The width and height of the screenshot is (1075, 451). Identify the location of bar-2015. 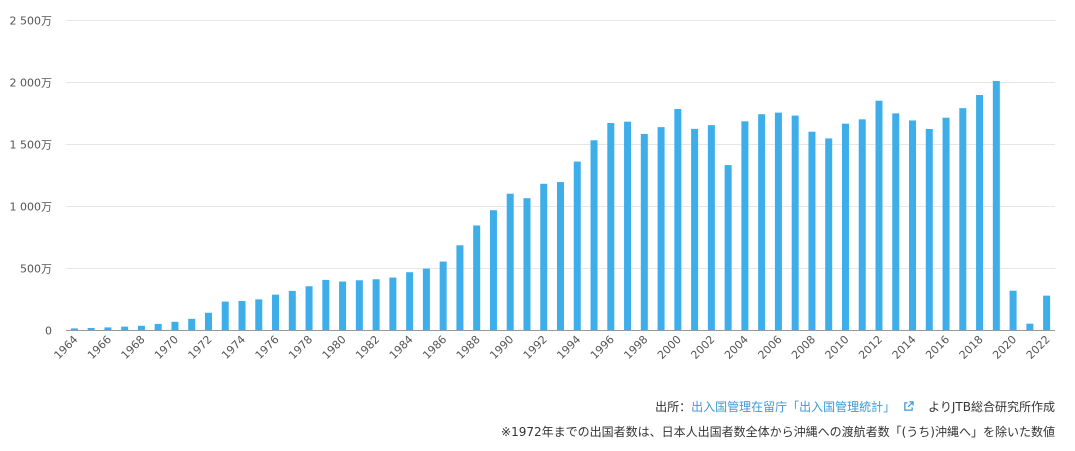
(929, 229).